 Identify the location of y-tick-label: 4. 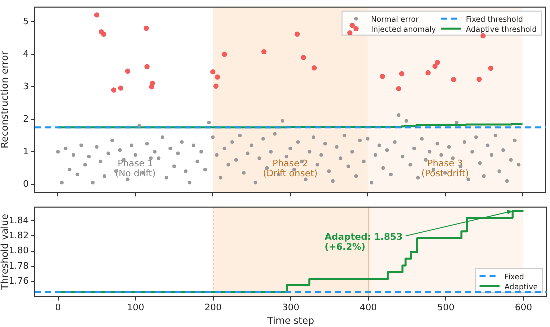
(26, 55).